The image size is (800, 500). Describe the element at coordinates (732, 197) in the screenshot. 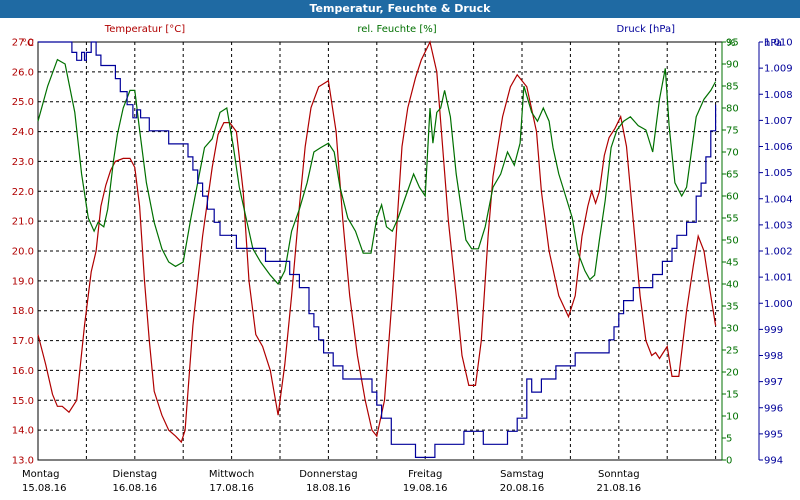

I see `hum-tick-label: 60` at that location.